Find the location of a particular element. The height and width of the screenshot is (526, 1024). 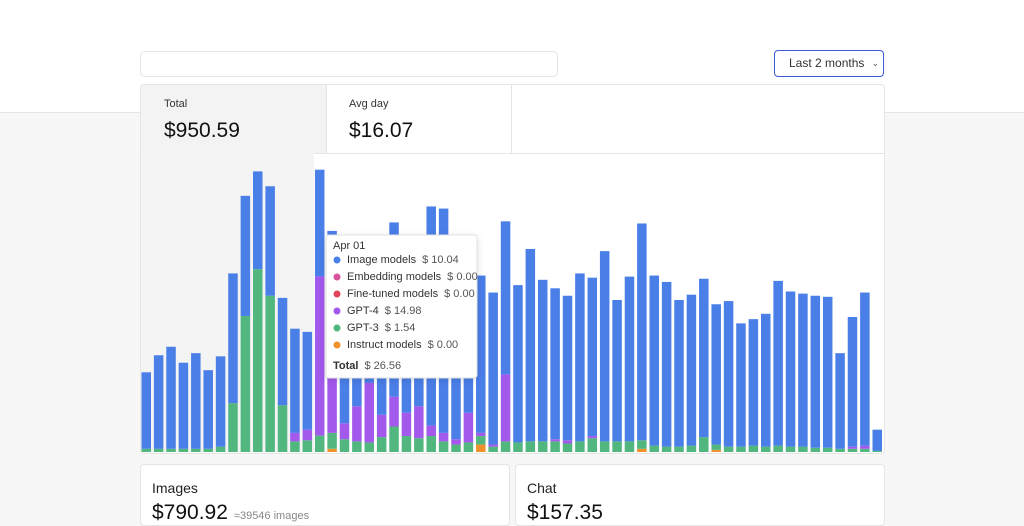

series-value: $ 0.00 is located at coordinates (462, 277).